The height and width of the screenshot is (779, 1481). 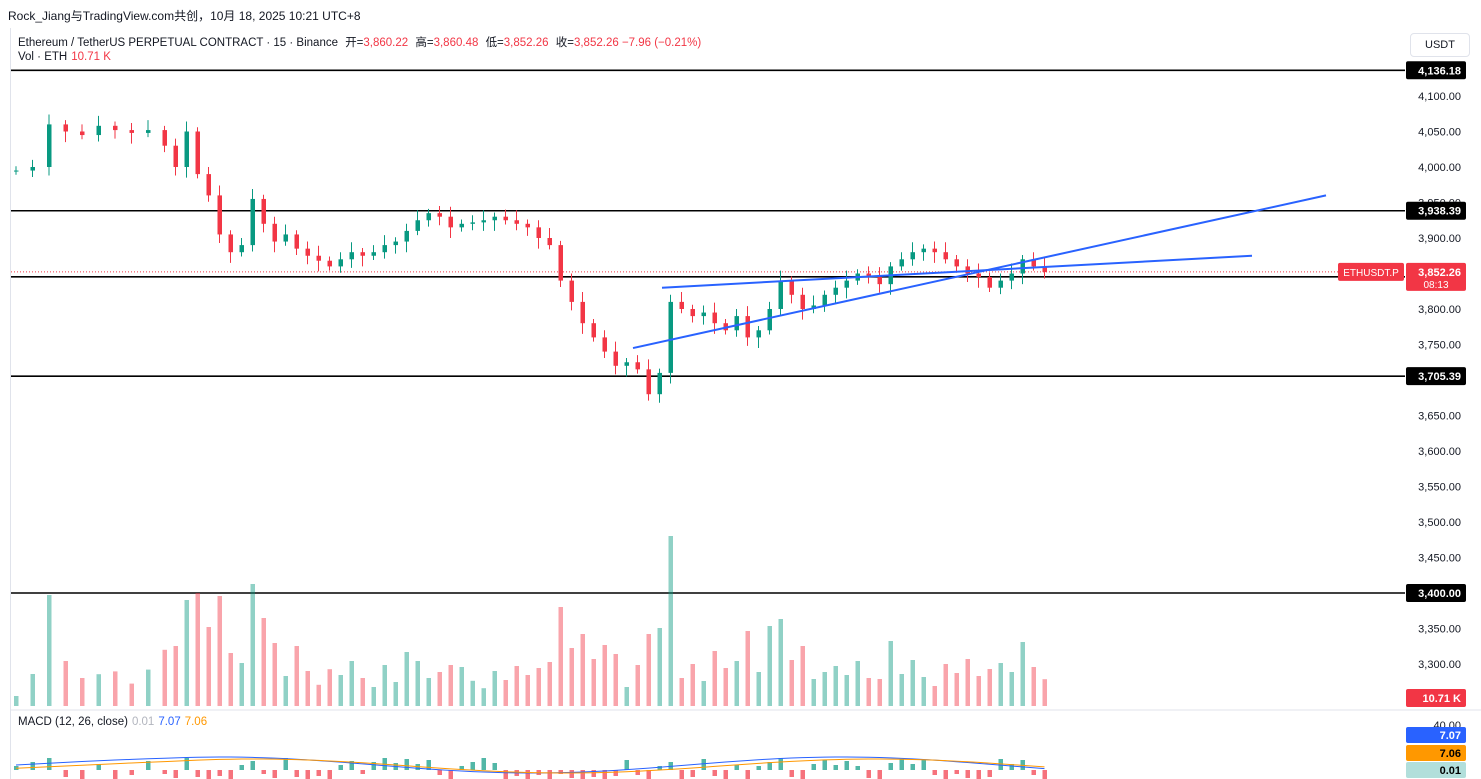 I want to click on macd-title: MACD (12, 26, close), so click(x=73, y=722).